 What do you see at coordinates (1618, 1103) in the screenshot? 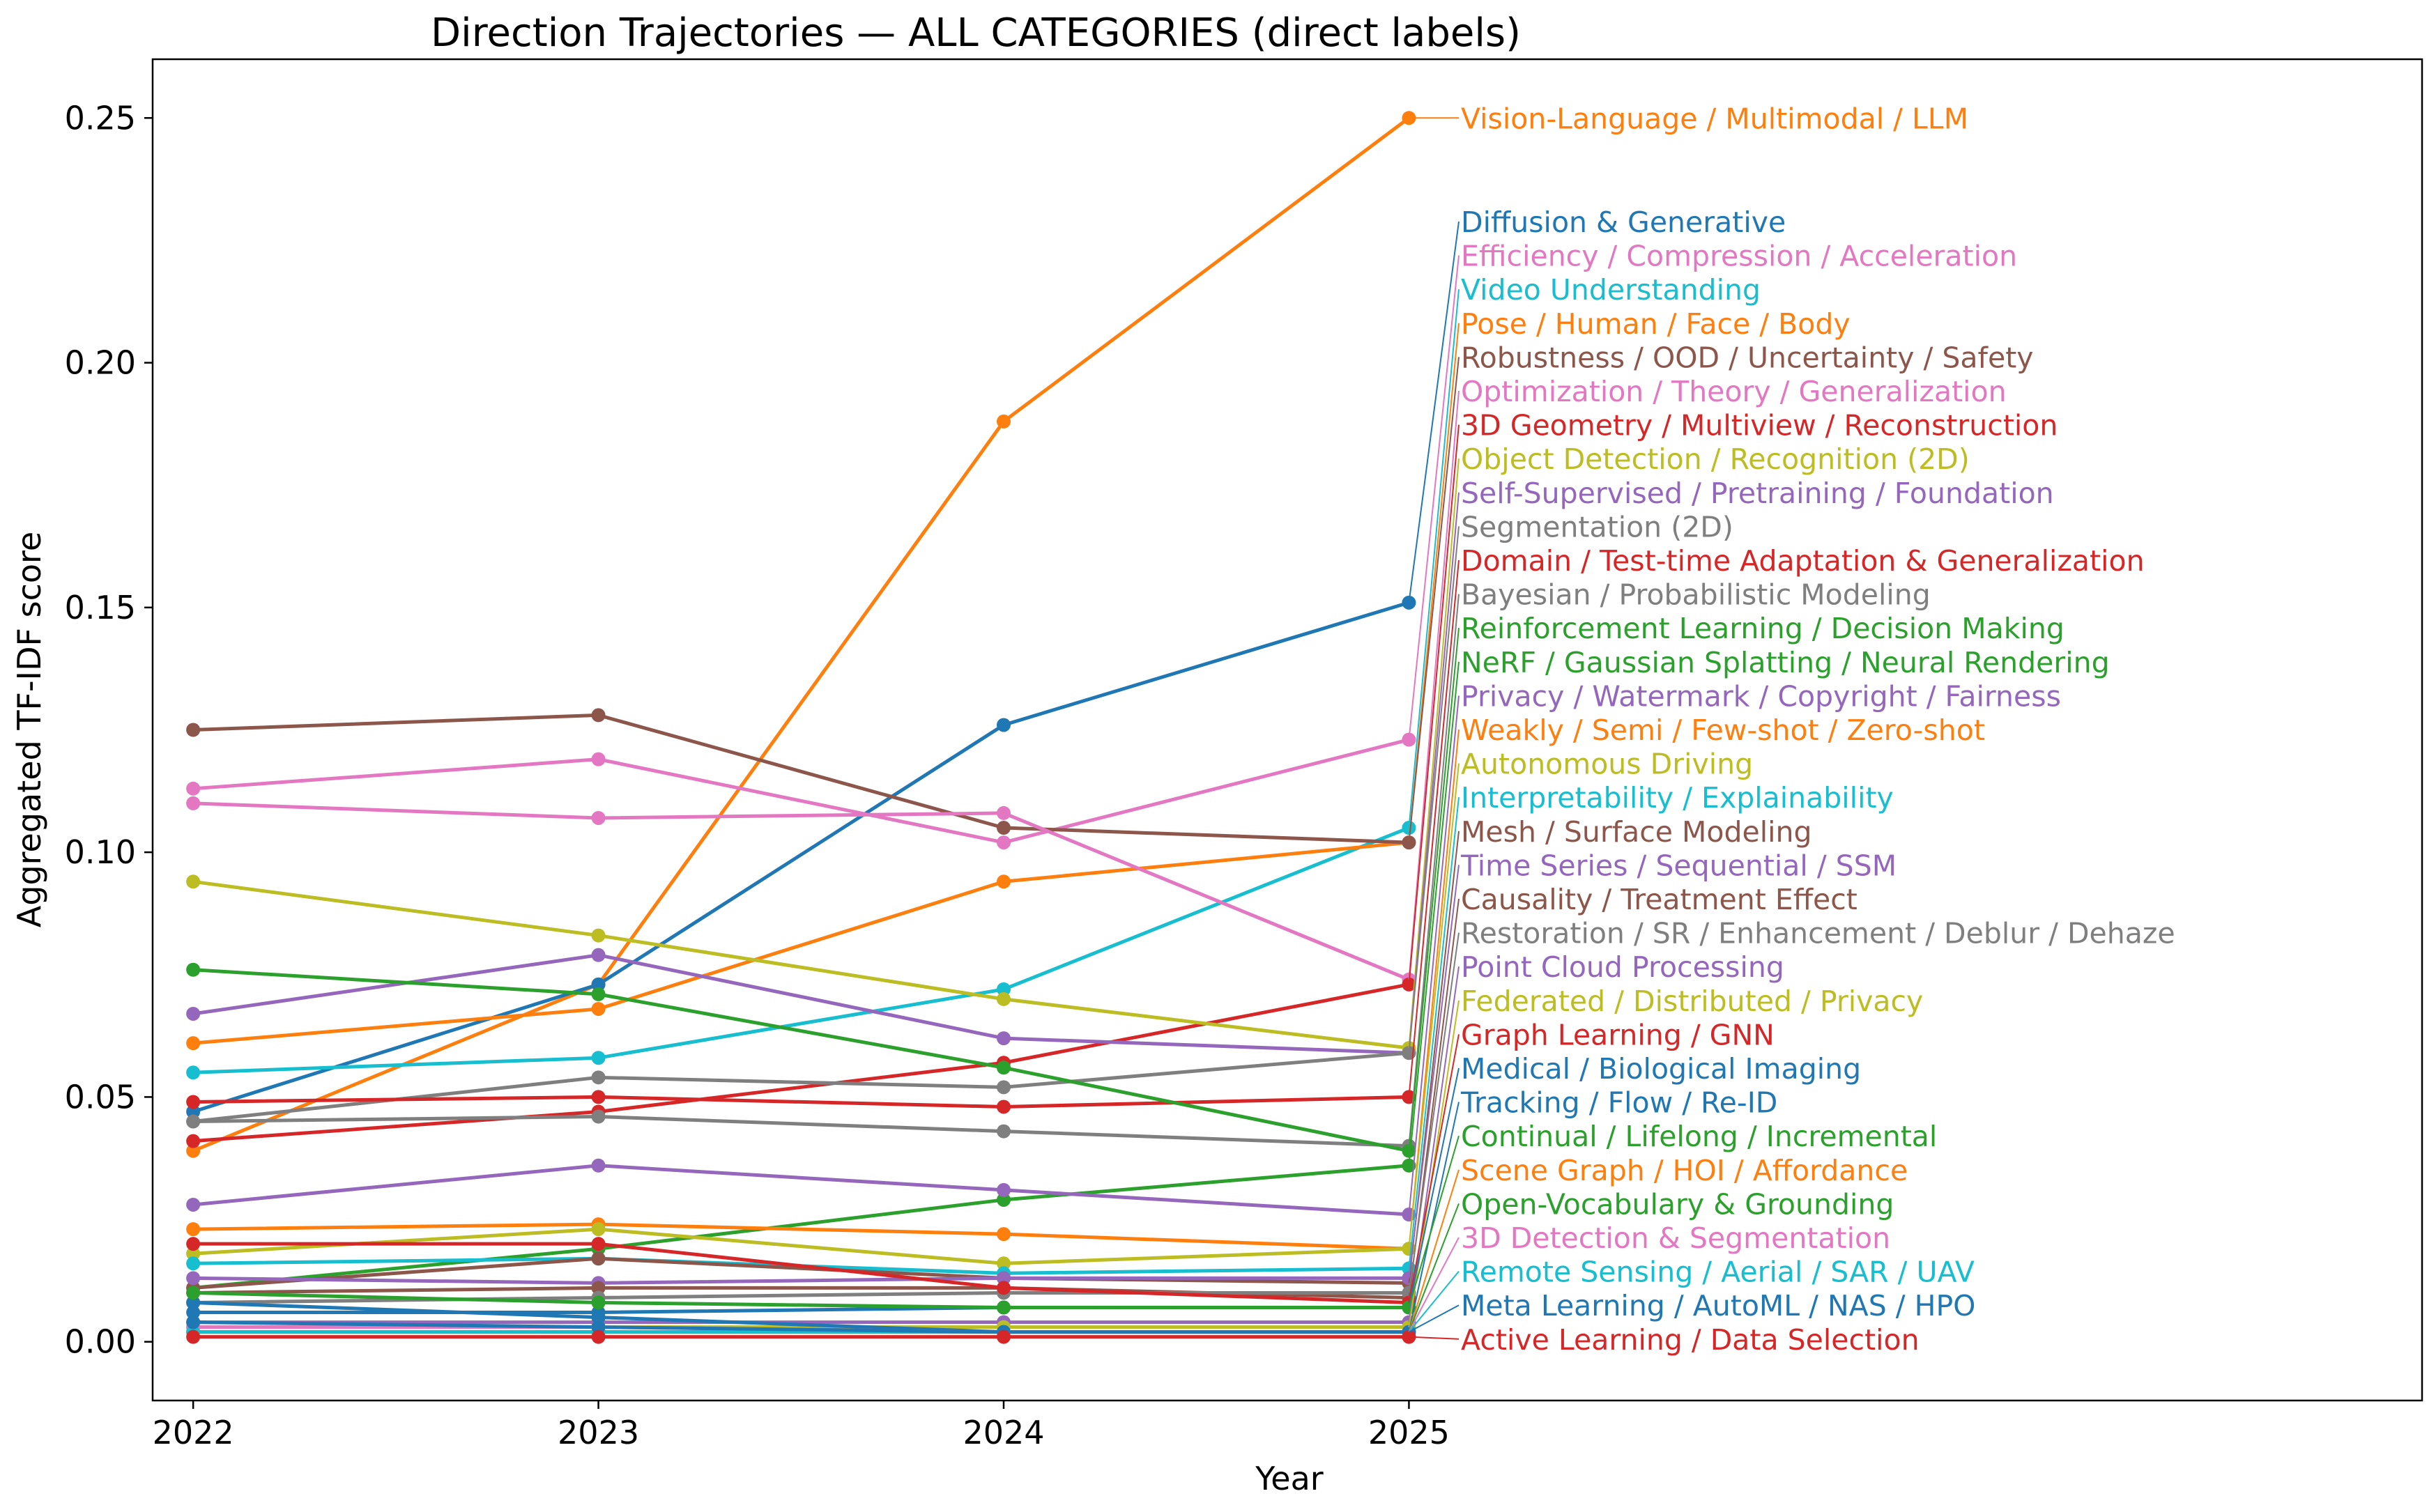
I see `series-direct-label: Tracking / Flow / Re-ID` at bounding box center [1618, 1103].